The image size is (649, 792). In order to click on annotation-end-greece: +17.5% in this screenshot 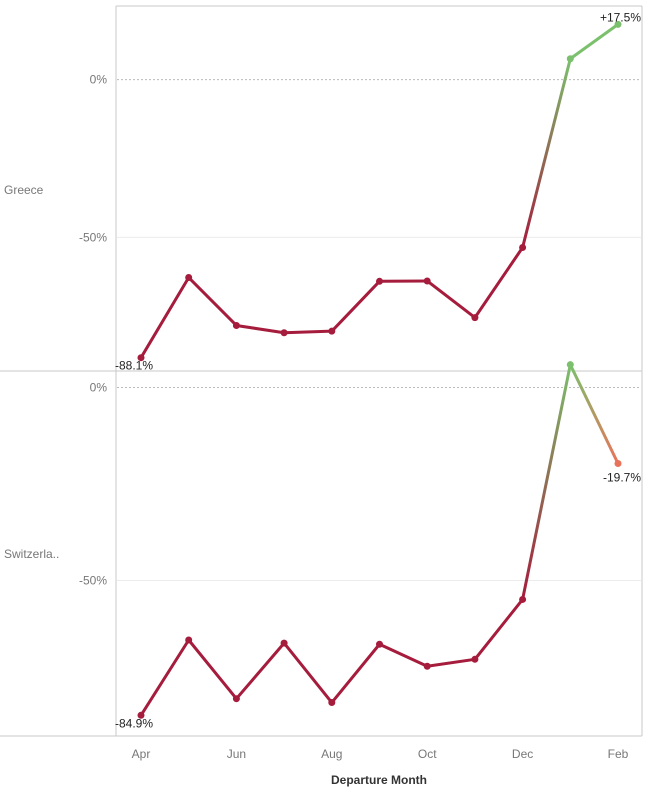, I will do `click(620, 17)`.